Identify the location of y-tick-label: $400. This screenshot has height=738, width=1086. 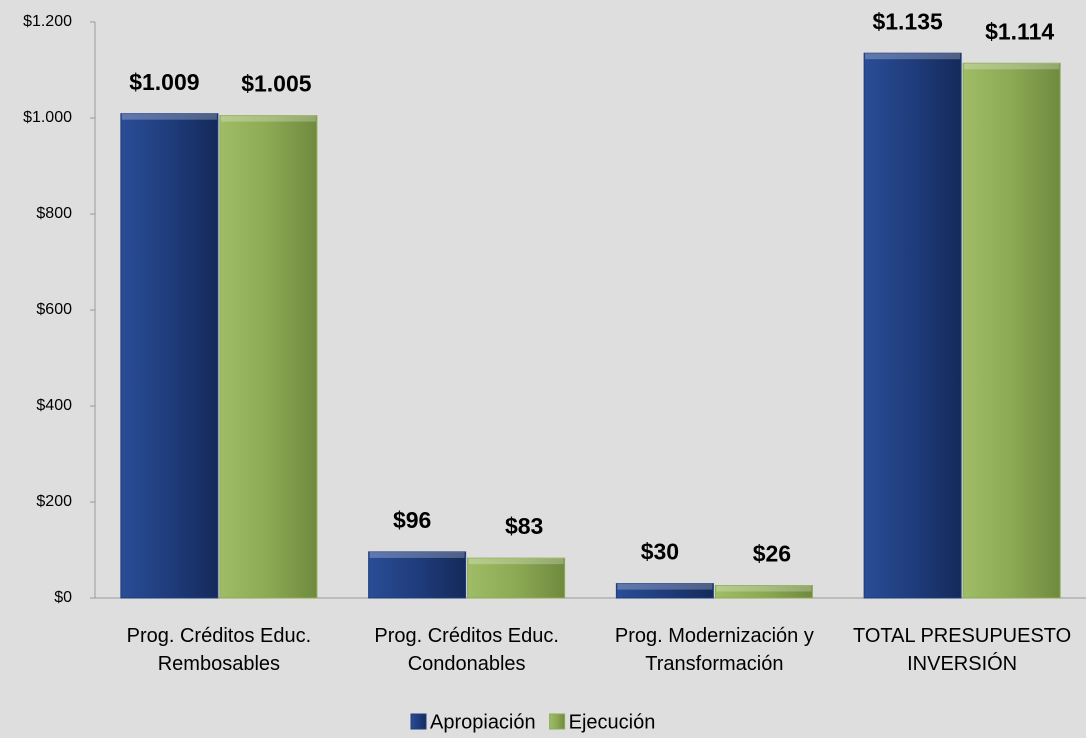
(54, 405).